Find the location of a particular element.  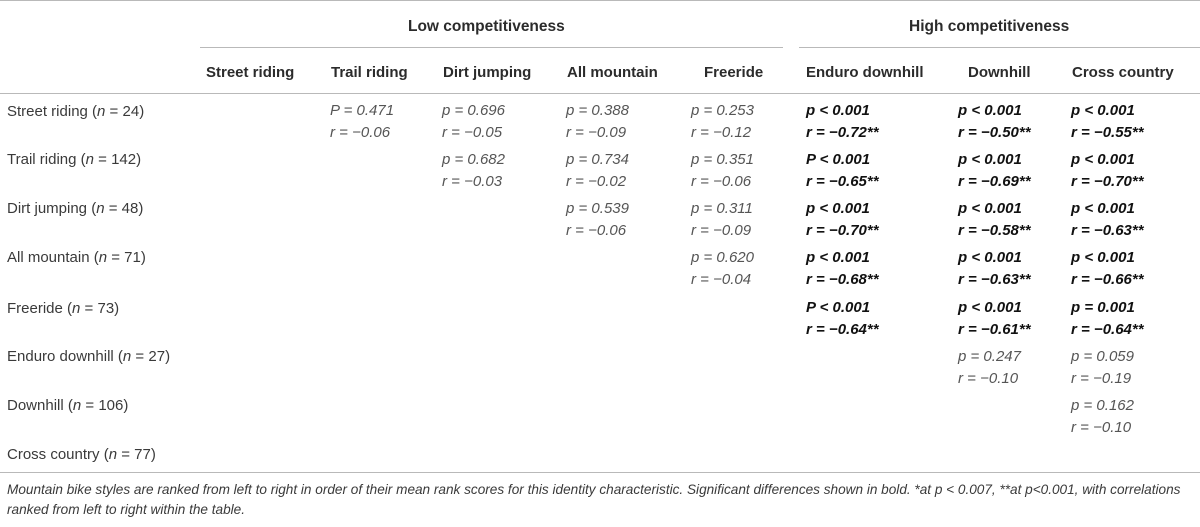

cell-dirt-jumping-freeride: p = 0.311 r = −0.09 is located at coordinates (722, 220).